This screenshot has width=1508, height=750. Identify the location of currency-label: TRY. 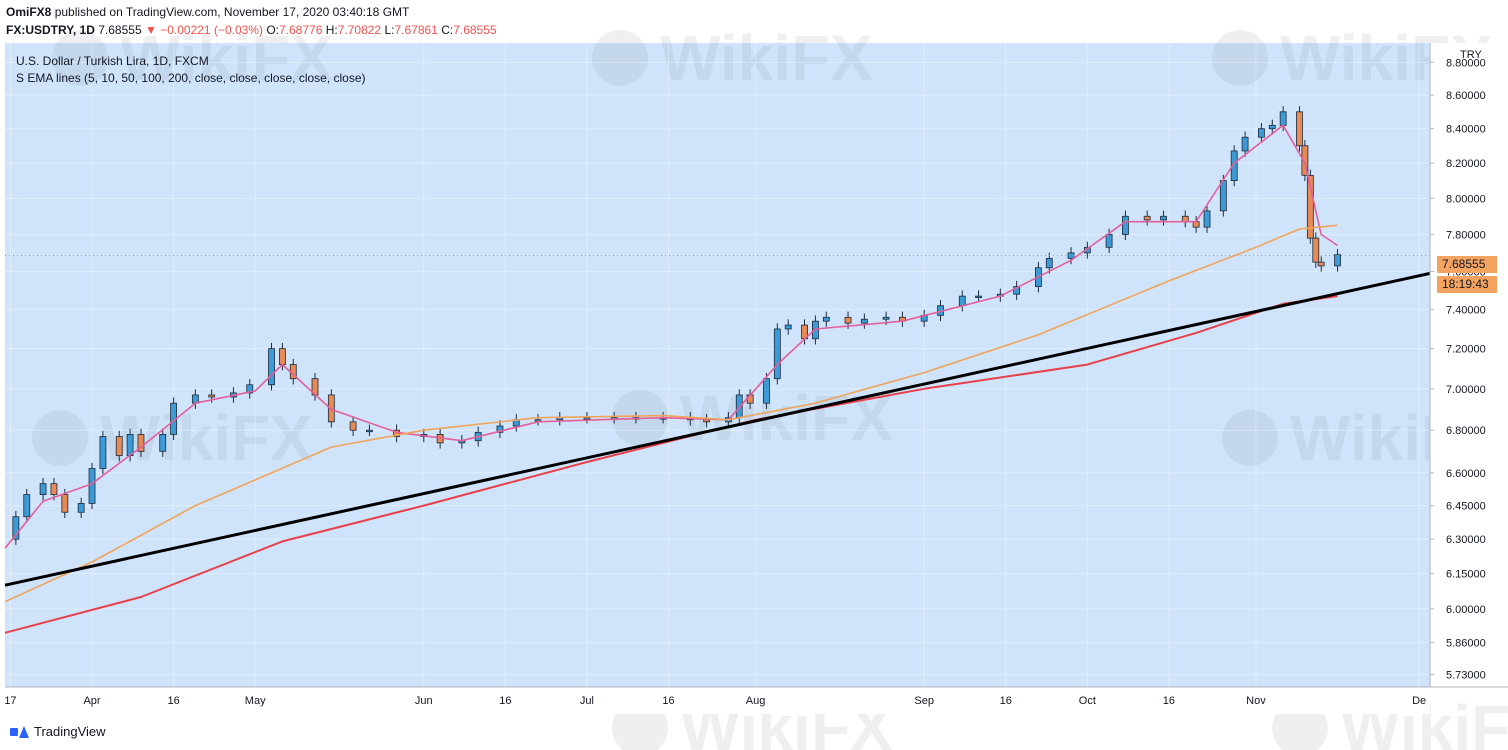
(1471, 55).